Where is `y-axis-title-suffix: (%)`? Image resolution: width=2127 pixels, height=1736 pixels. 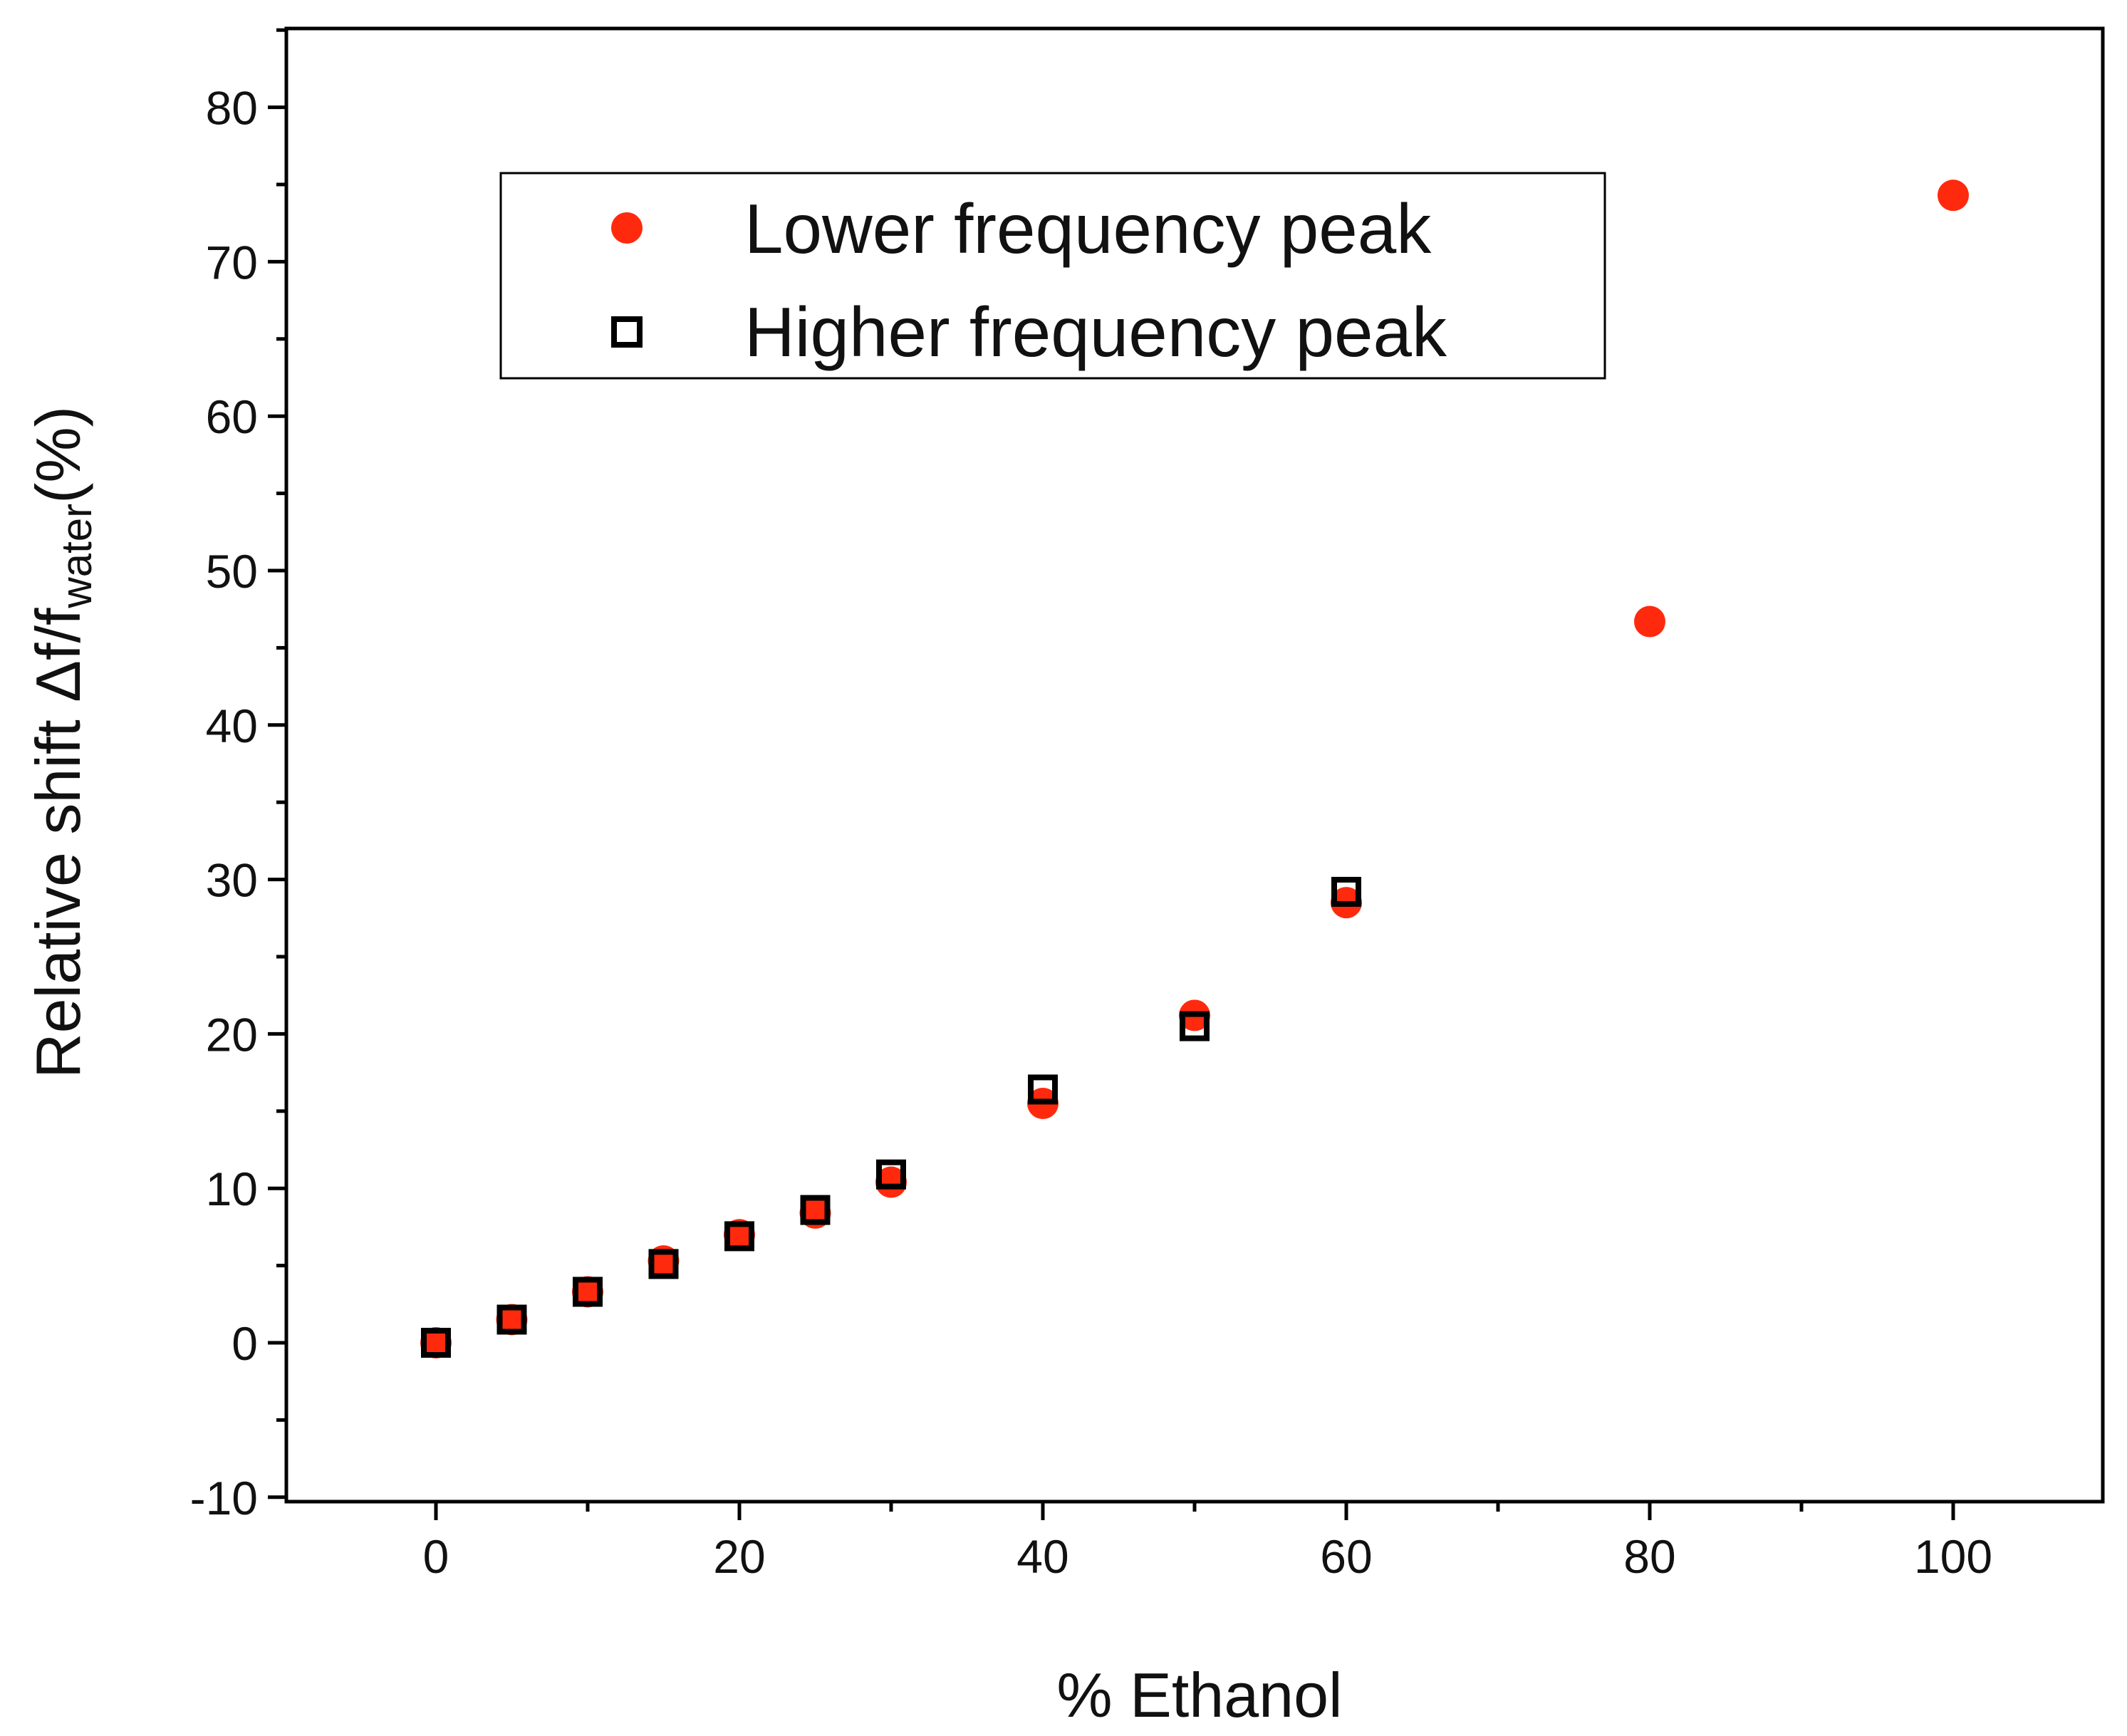
y-axis-title-suffix: (%) is located at coordinates (58, 455).